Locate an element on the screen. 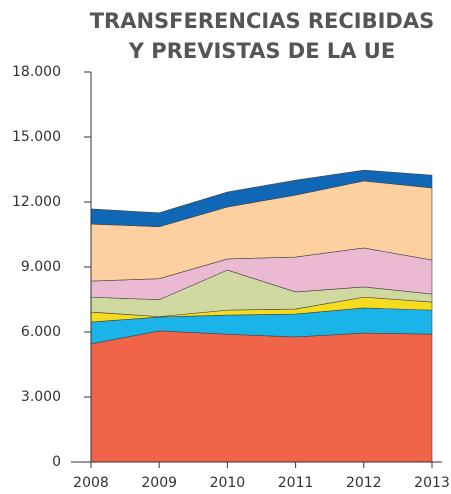 This screenshot has height=494, width=451. x-tick-label: 2012 is located at coordinates (364, 483).